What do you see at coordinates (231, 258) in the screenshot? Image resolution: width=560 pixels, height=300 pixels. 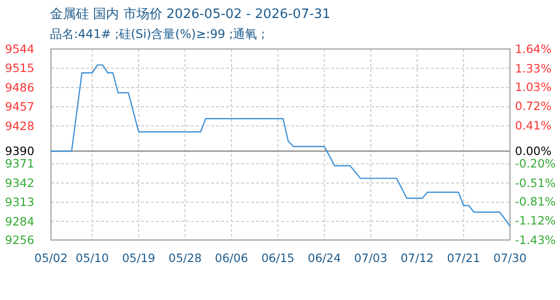 I see `x-tick-label: 06/06` at bounding box center [231, 258].